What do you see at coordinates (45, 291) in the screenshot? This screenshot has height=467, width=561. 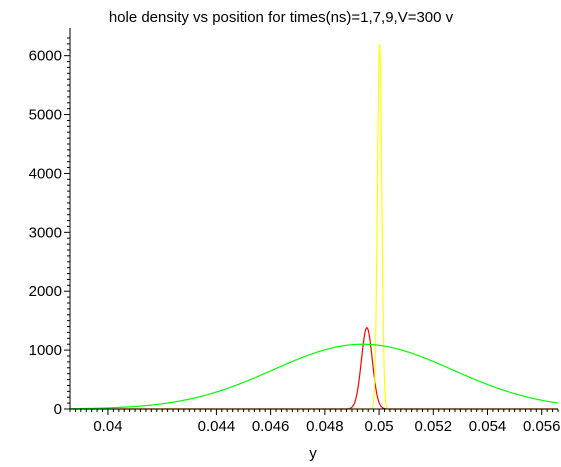 I see `y-tick-label: 2000` at bounding box center [45, 291].